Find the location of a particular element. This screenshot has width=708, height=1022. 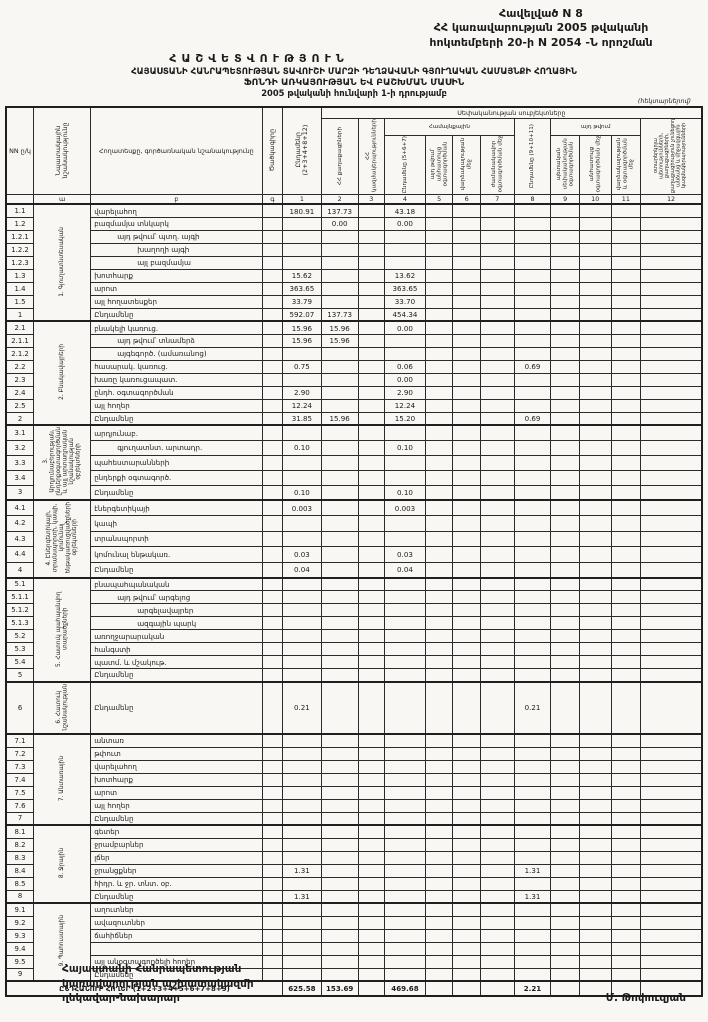

col-header-state-total: Ընդամենը (9+10+11) is located at coordinates (532, 157).